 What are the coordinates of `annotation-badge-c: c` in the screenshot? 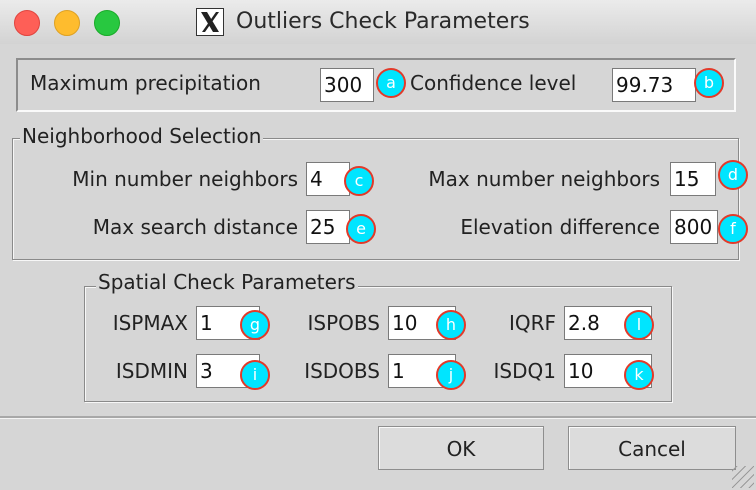 It's located at (359, 181).